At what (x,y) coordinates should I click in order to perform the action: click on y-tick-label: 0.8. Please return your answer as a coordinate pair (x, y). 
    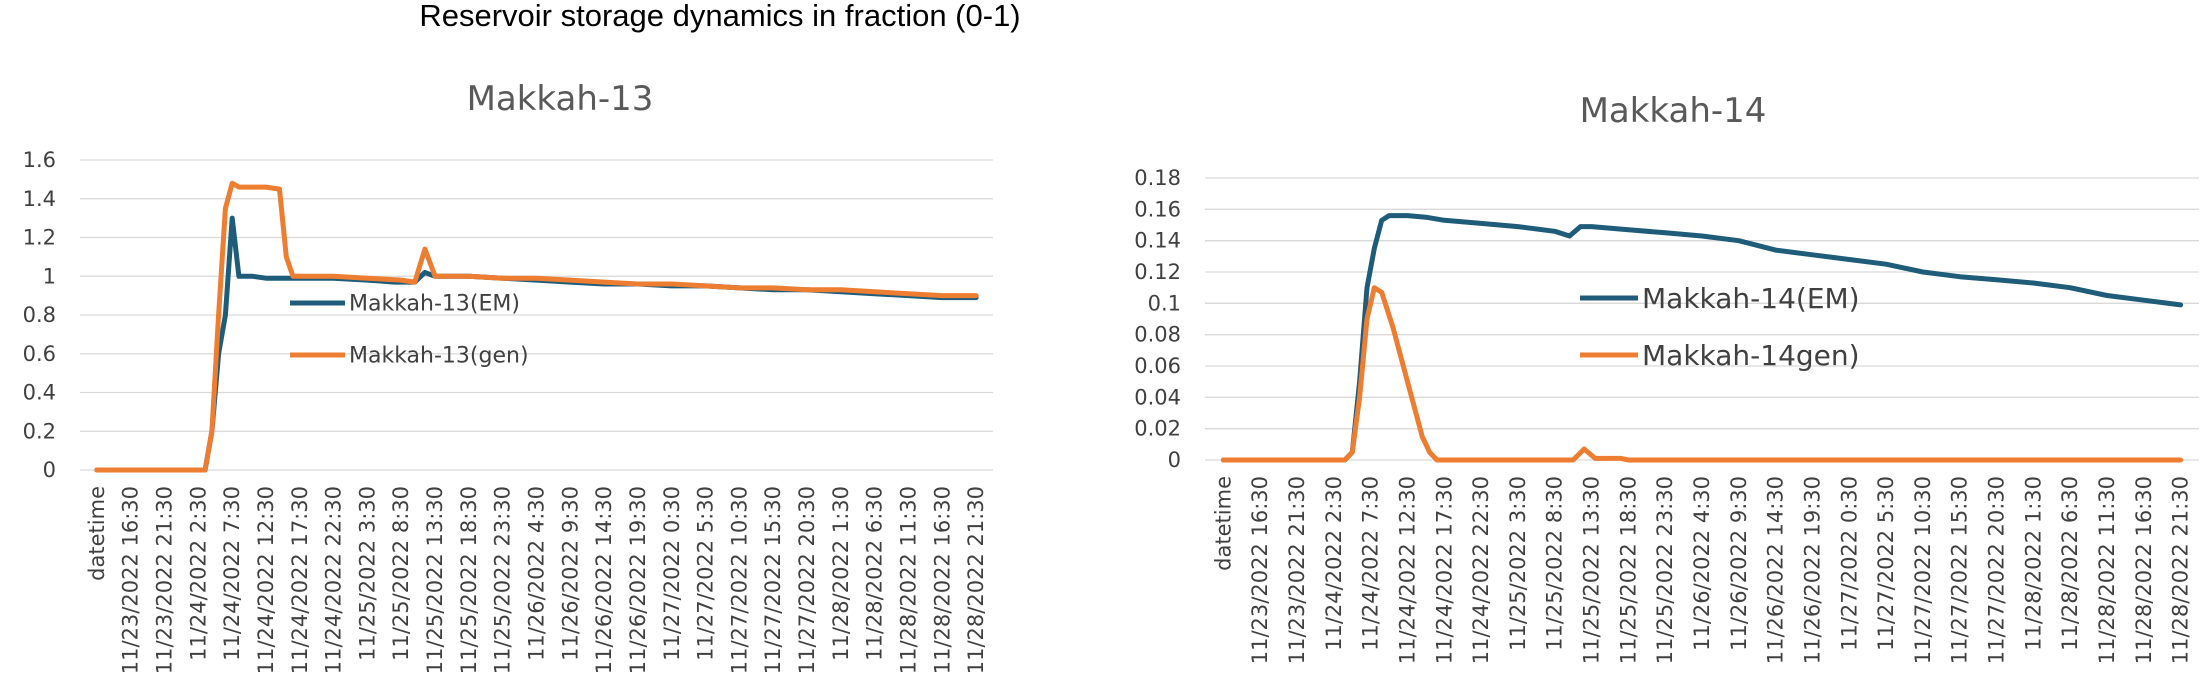
    Looking at the image, I should click on (39, 315).